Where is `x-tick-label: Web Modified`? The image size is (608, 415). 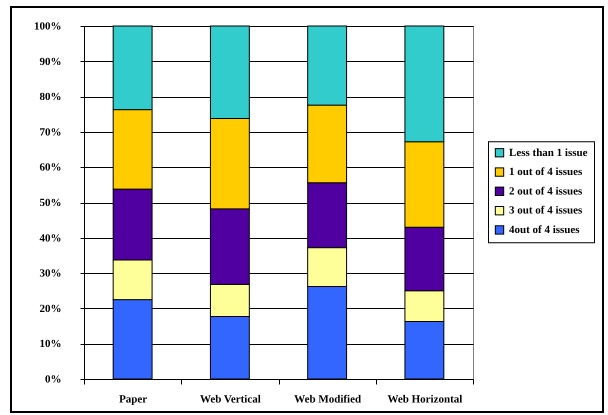
x-tick-label: Web Modified is located at coordinates (328, 400).